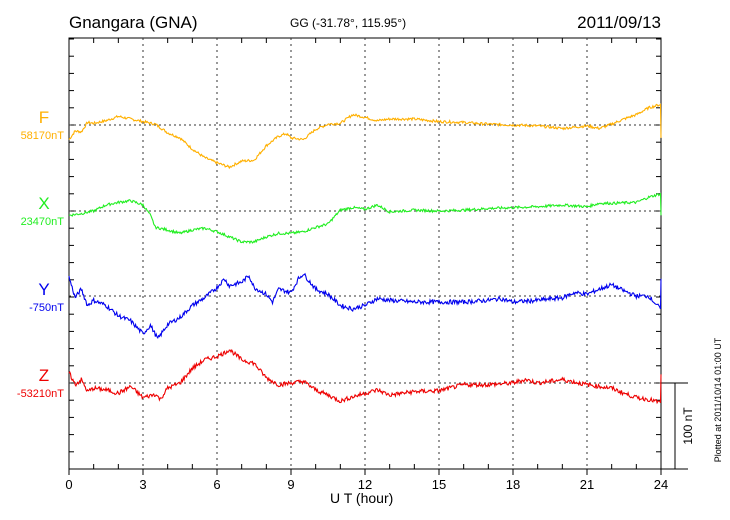 This screenshot has height=520, width=730. I want to click on baseline-label-z: -53210nT, so click(40, 394).